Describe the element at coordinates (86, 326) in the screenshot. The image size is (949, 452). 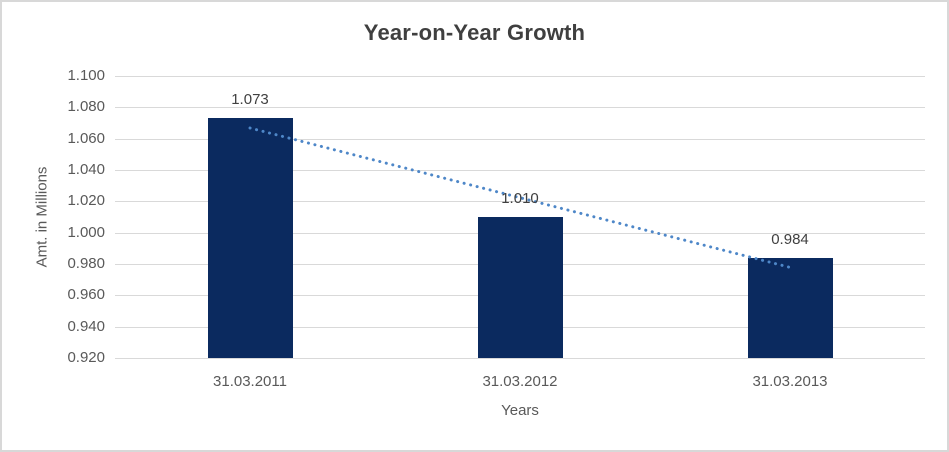
I see `y-tick-label: 0.940` at that location.